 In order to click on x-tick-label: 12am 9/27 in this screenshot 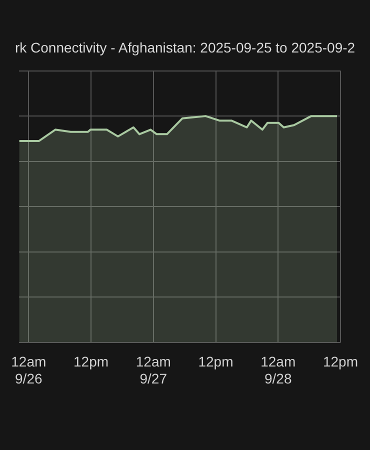, I will do `click(153, 370)`.